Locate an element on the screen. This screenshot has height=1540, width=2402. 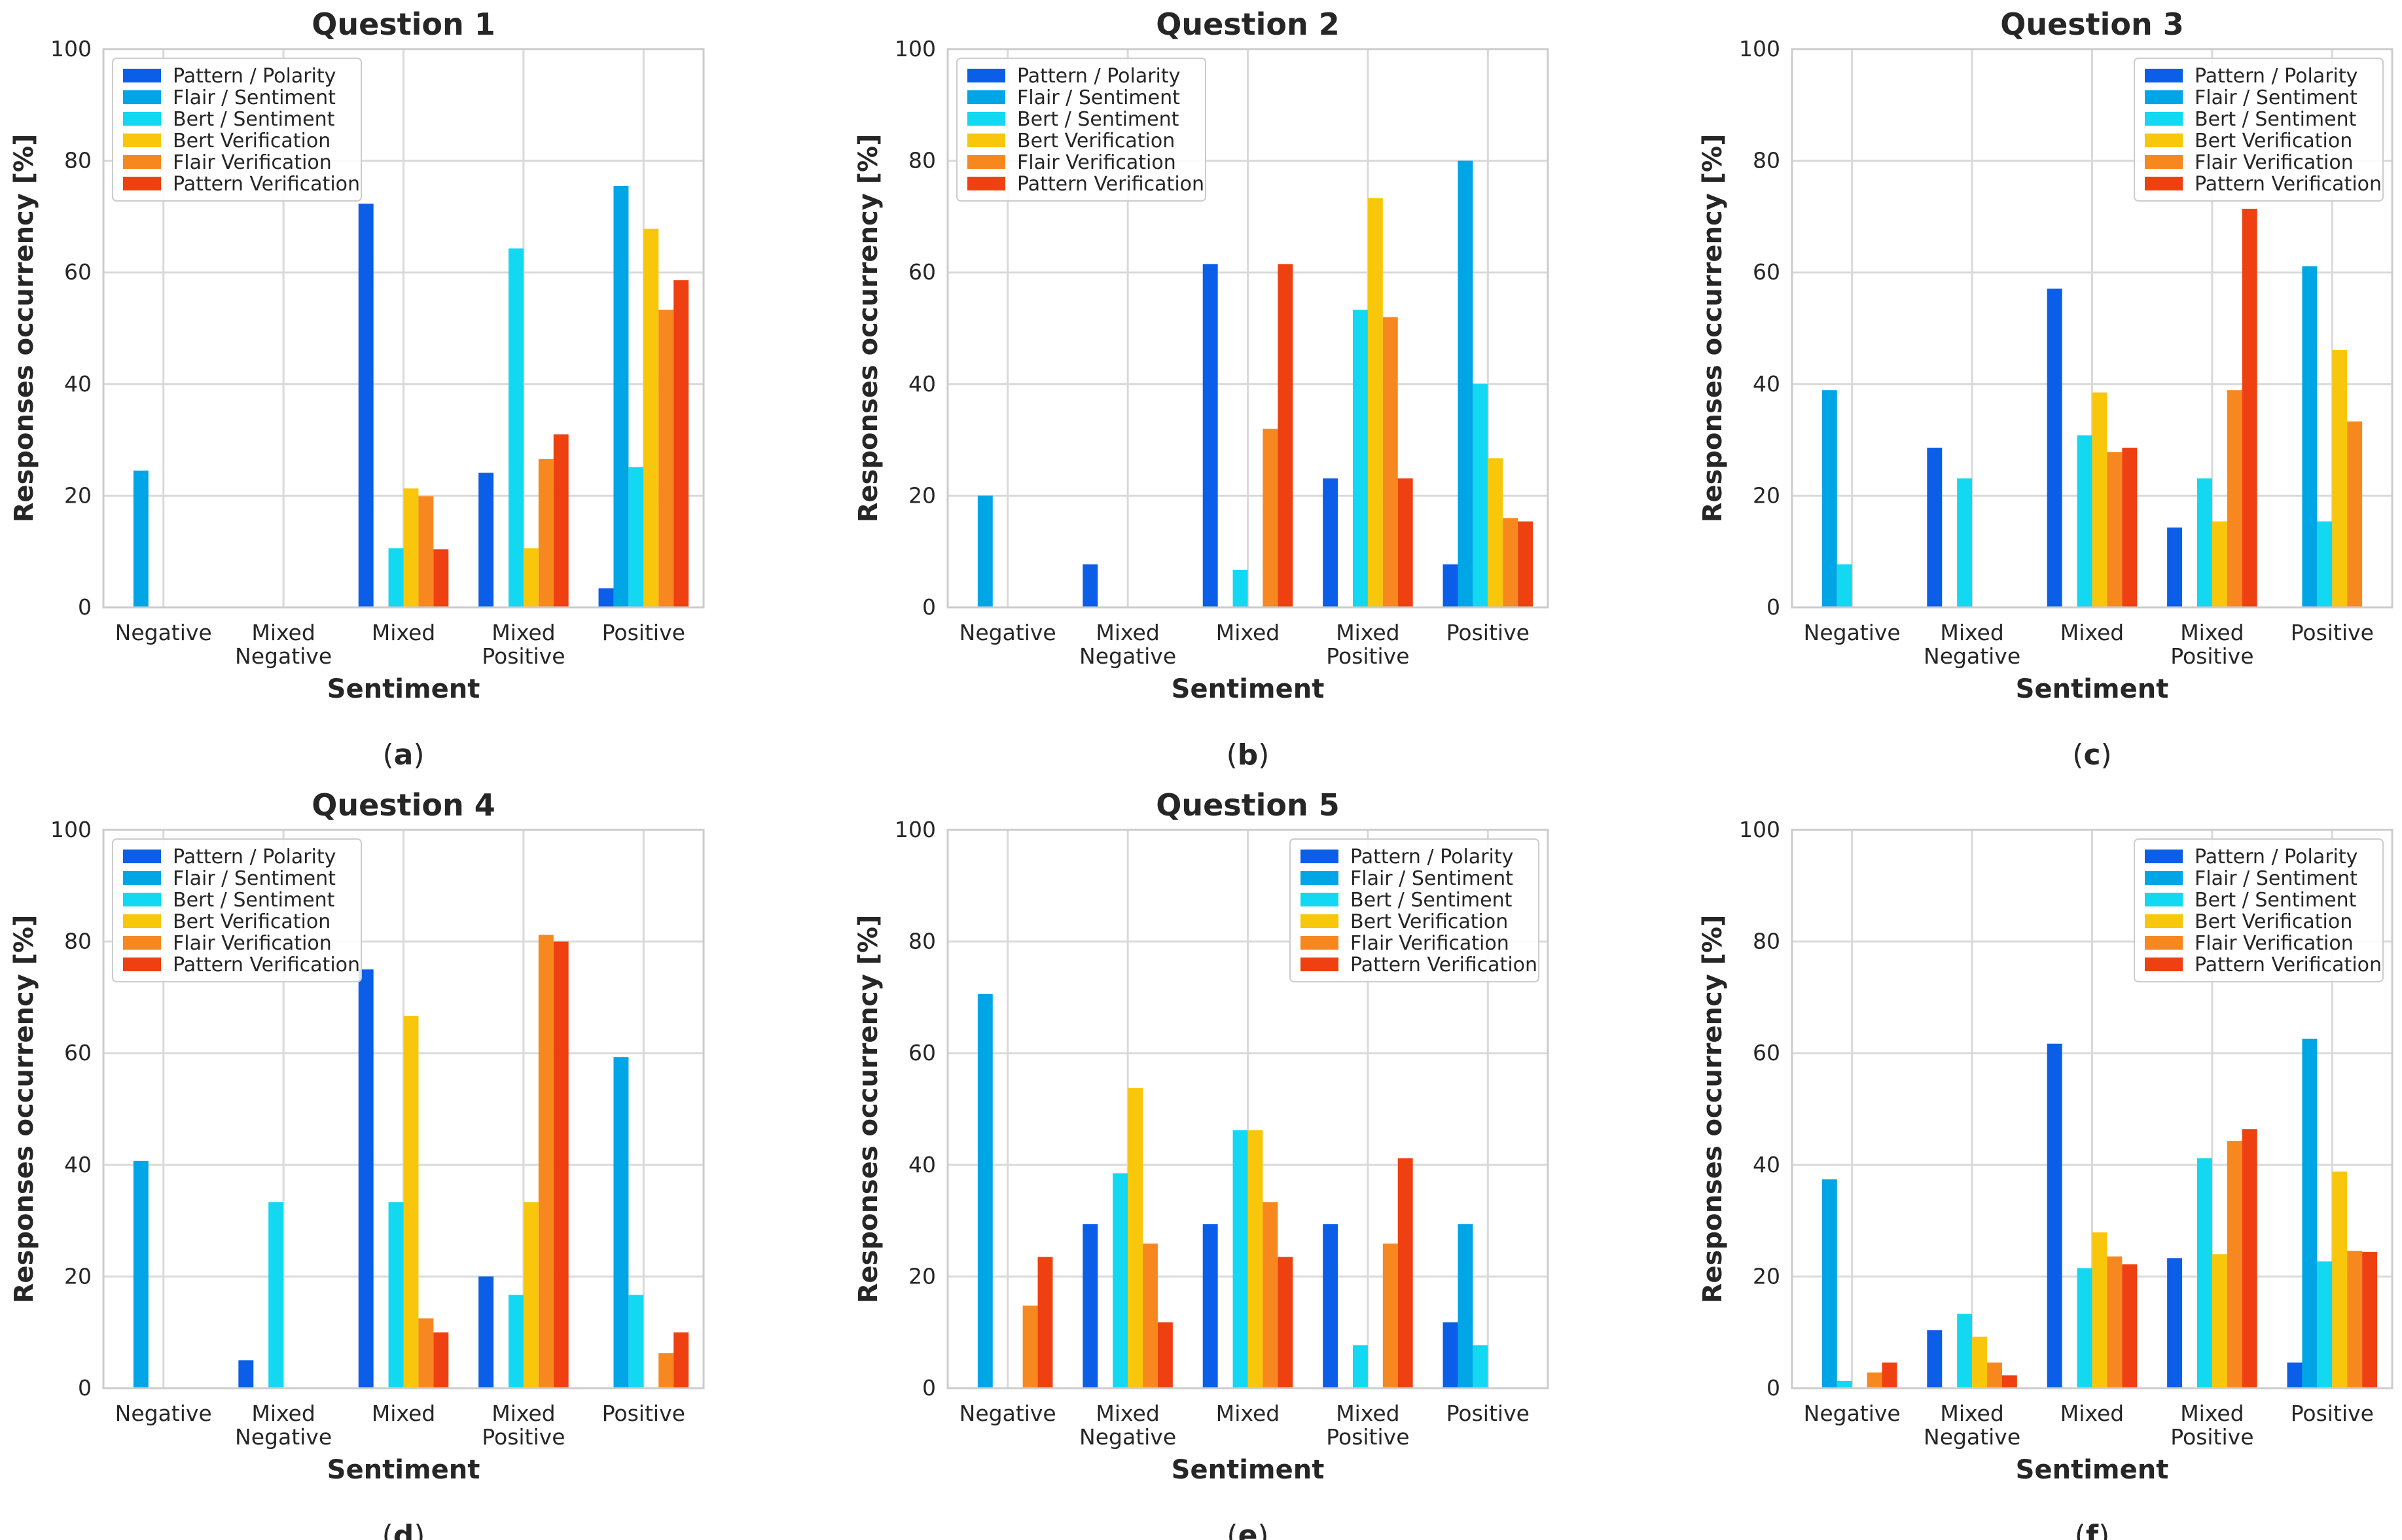
chart-title: Question 5 is located at coordinates (1248, 805).